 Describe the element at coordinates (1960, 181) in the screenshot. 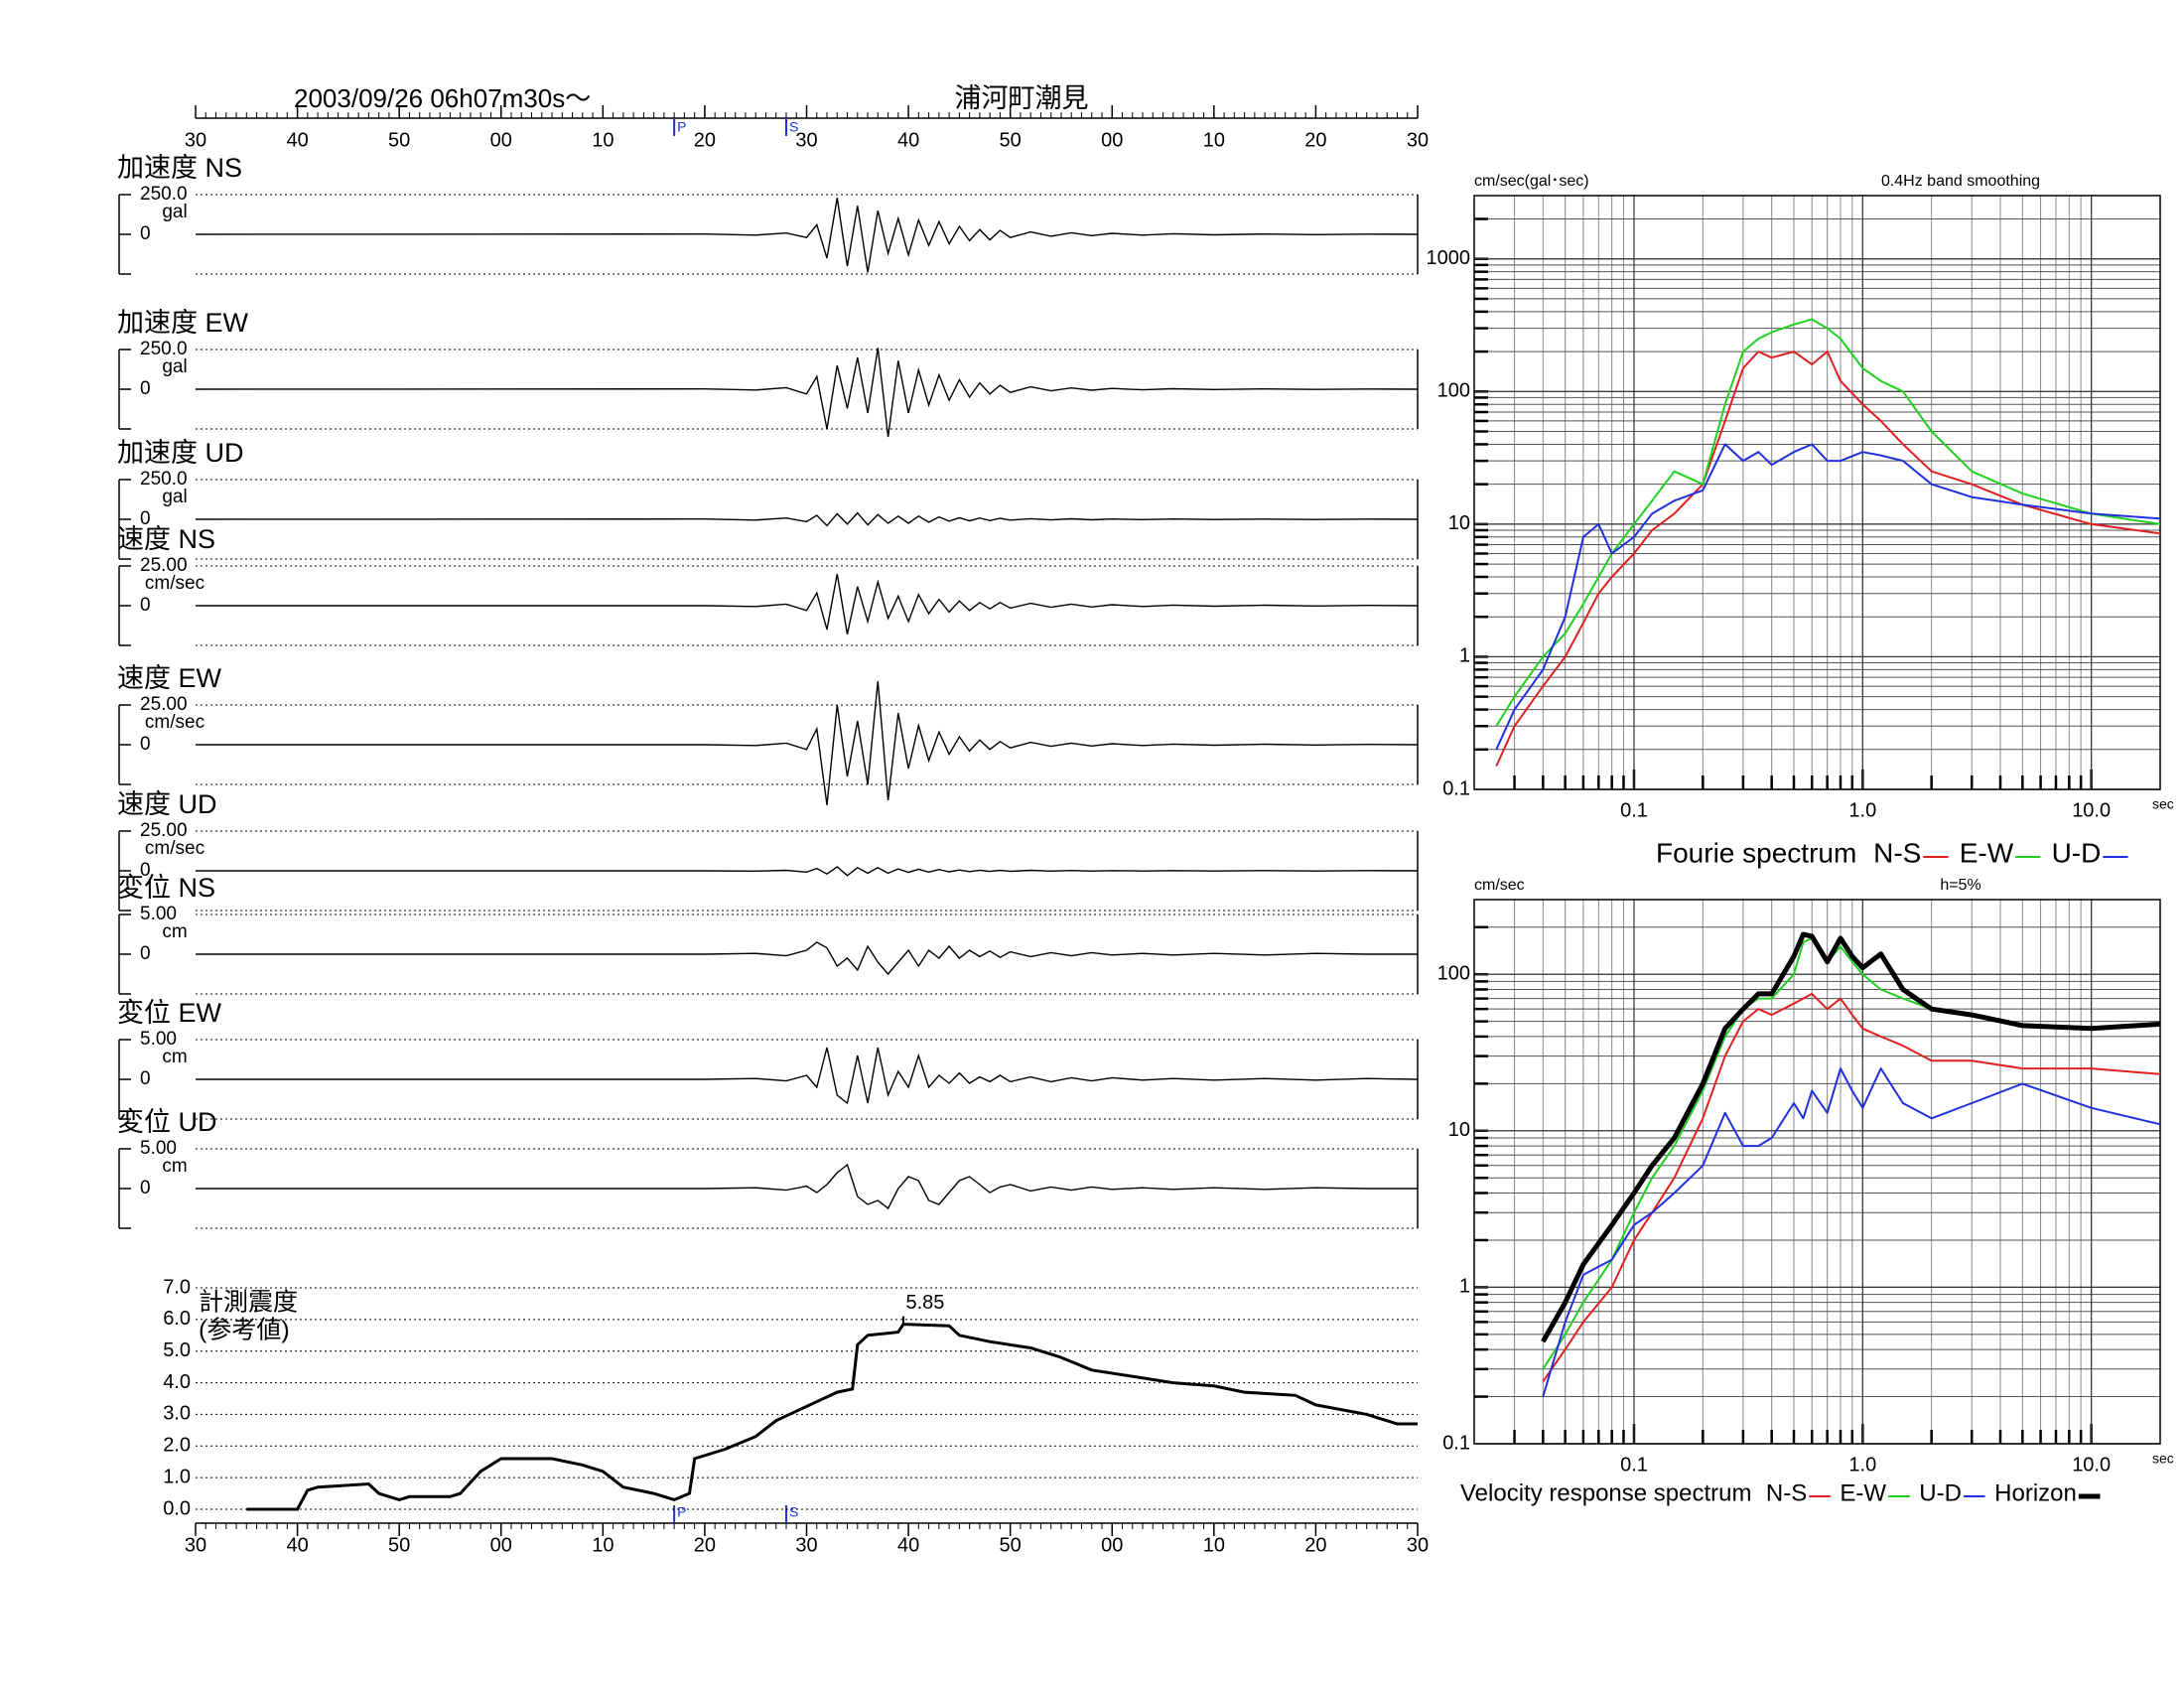

I see `note-label: 0.4Hz band smoothing` at that location.